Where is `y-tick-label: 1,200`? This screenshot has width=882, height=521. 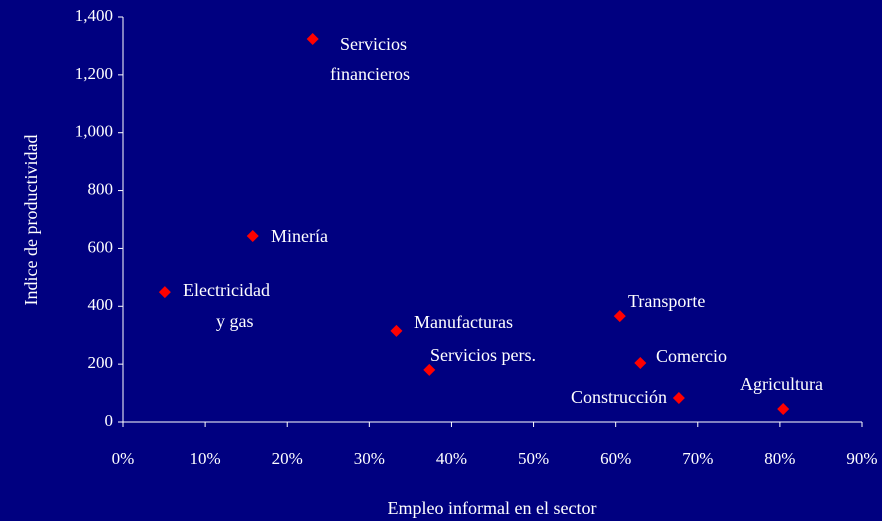
y-tick-label: 1,200 is located at coordinates (94, 73).